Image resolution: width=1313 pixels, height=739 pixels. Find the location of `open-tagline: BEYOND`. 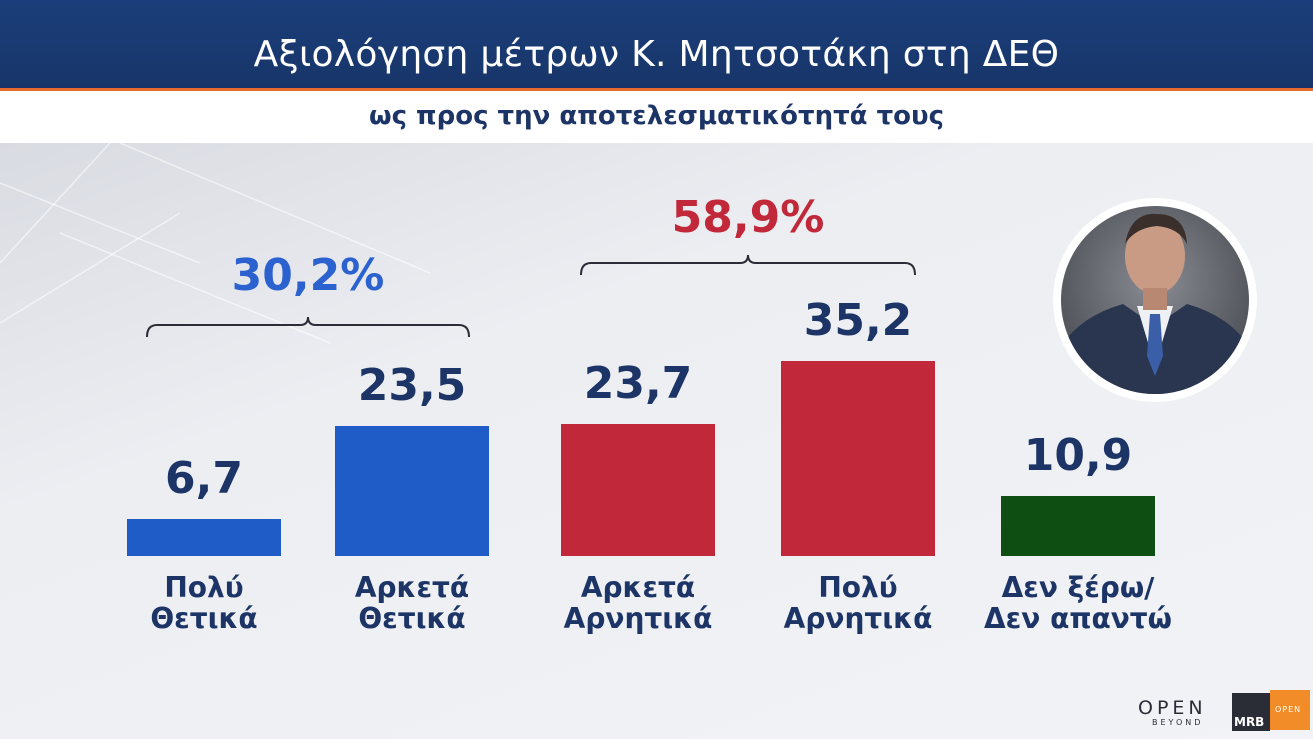

open-tagline: BEYOND is located at coordinates (1178, 722).